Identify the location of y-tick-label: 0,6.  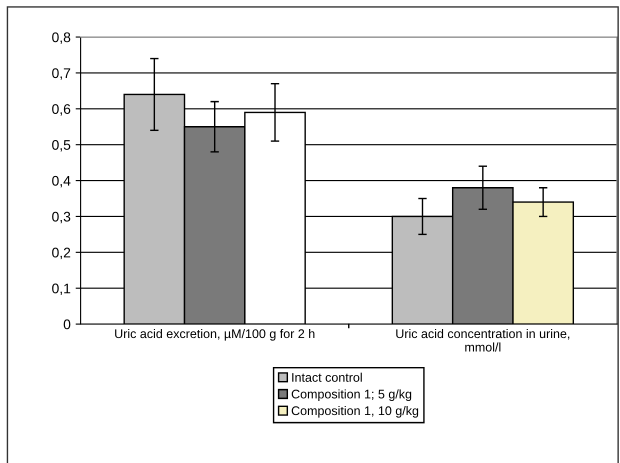
(61, 110).